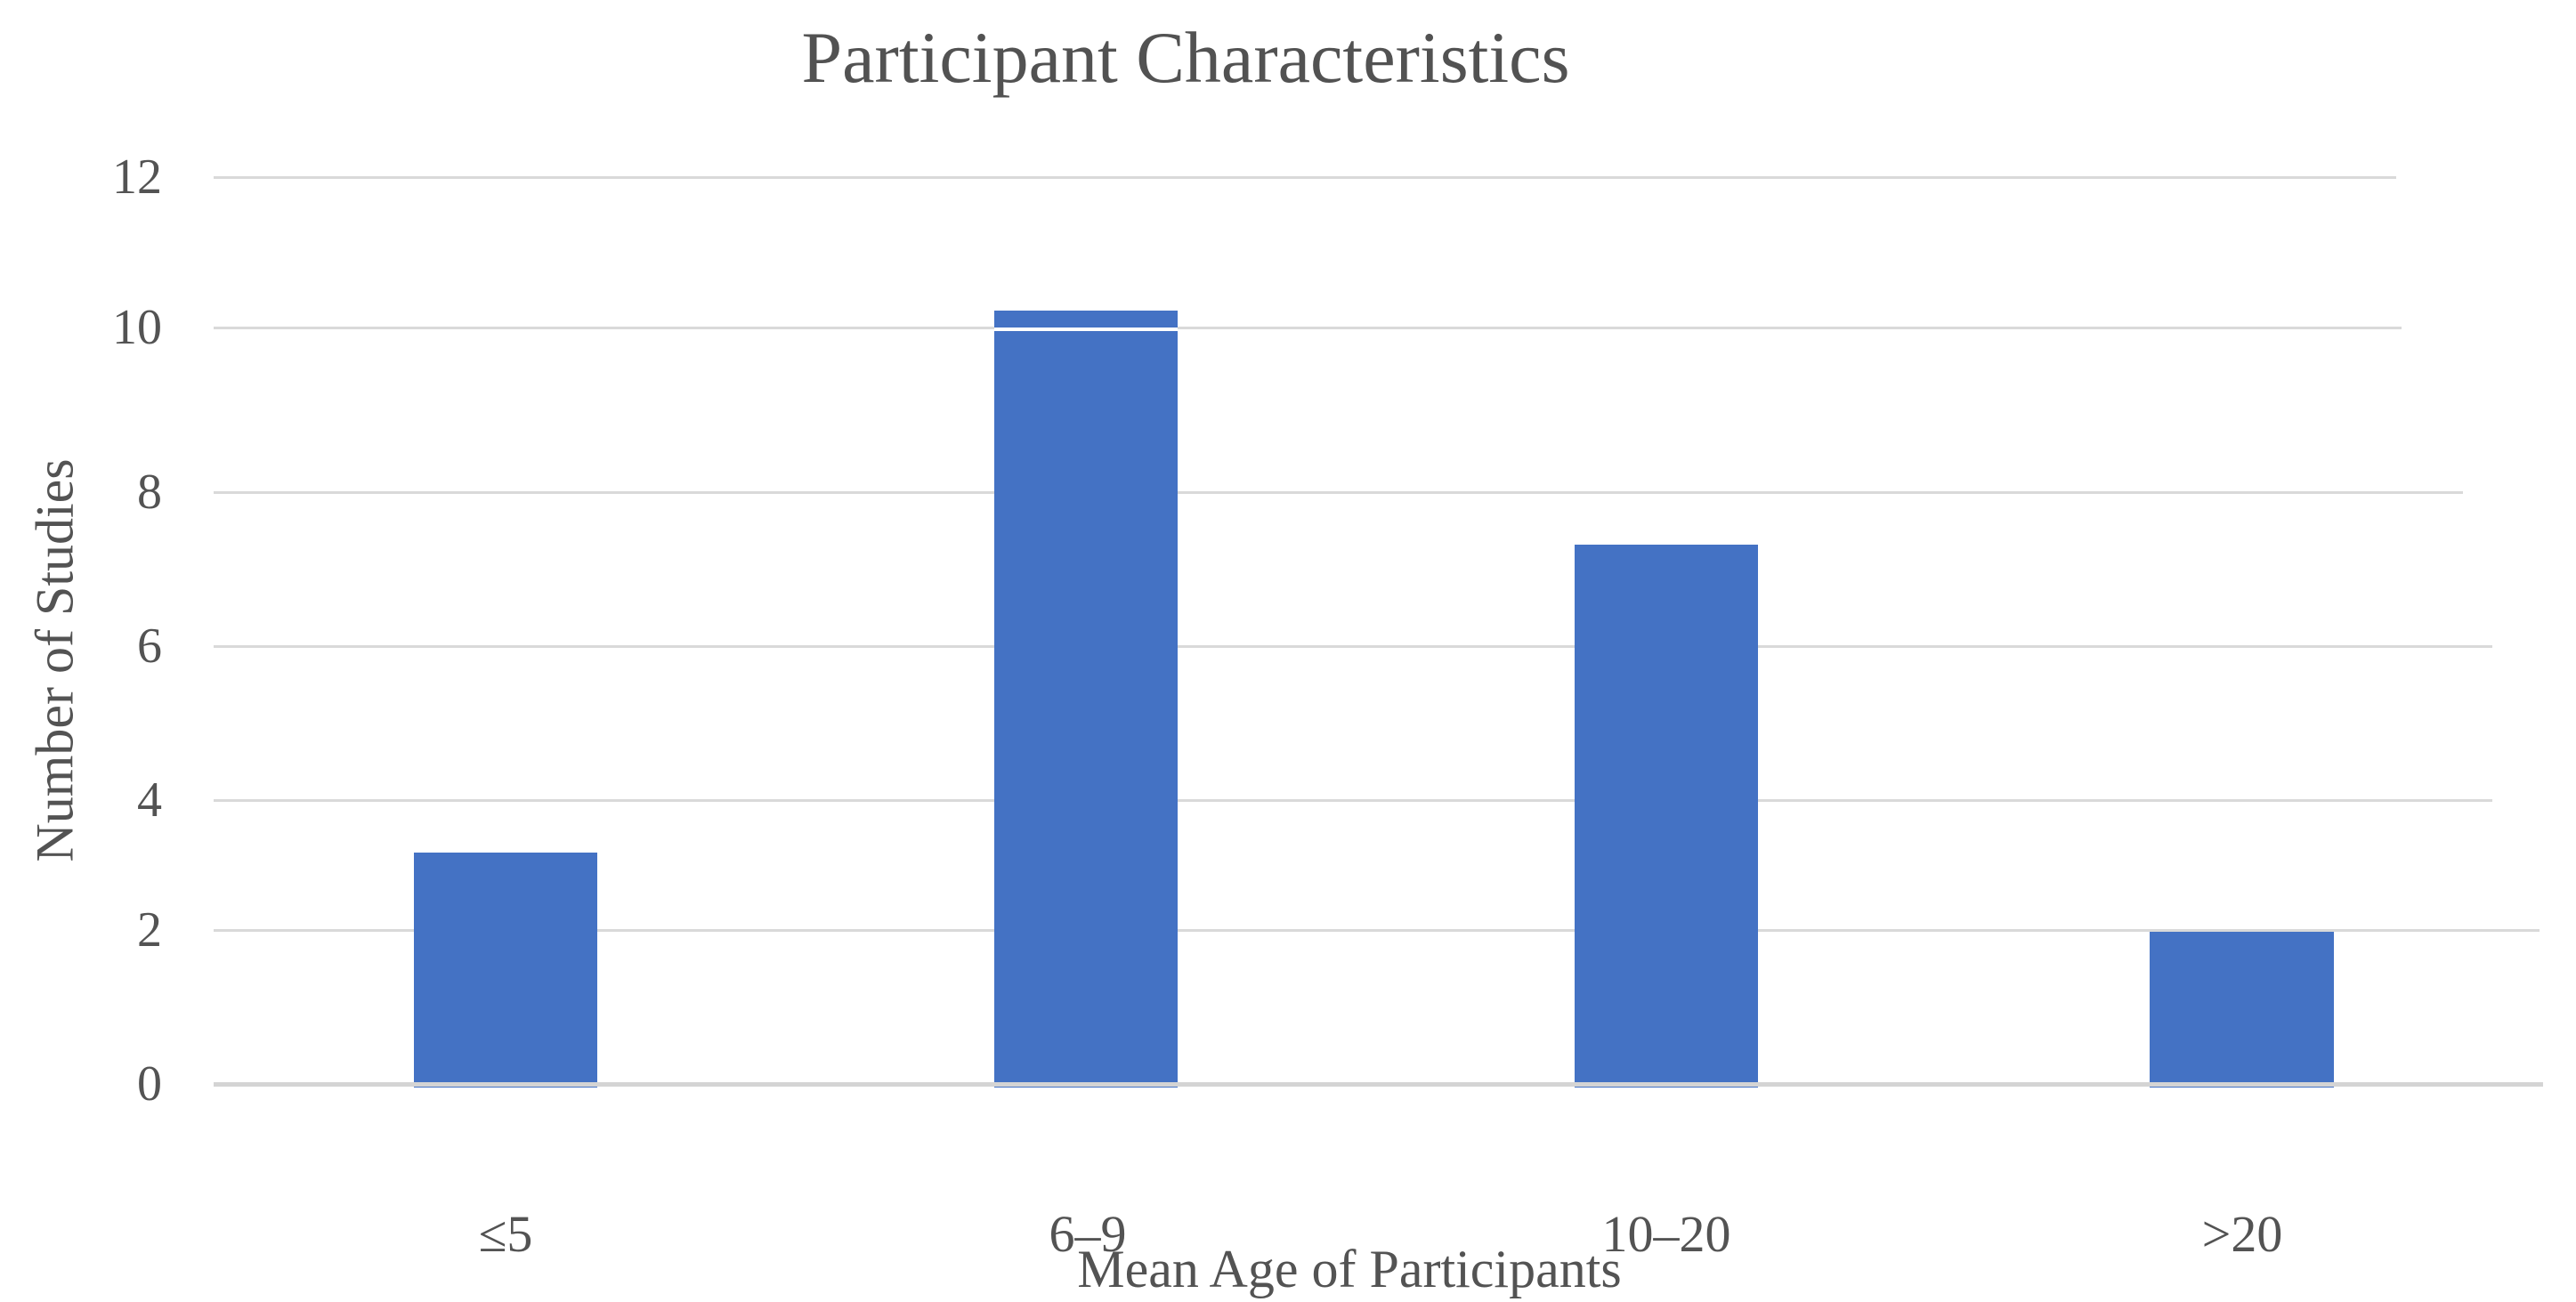  What do you see at coordinates (1666, 816) in the screenshot?
I see `bar-10–20` at bounding box center [1666, 816].